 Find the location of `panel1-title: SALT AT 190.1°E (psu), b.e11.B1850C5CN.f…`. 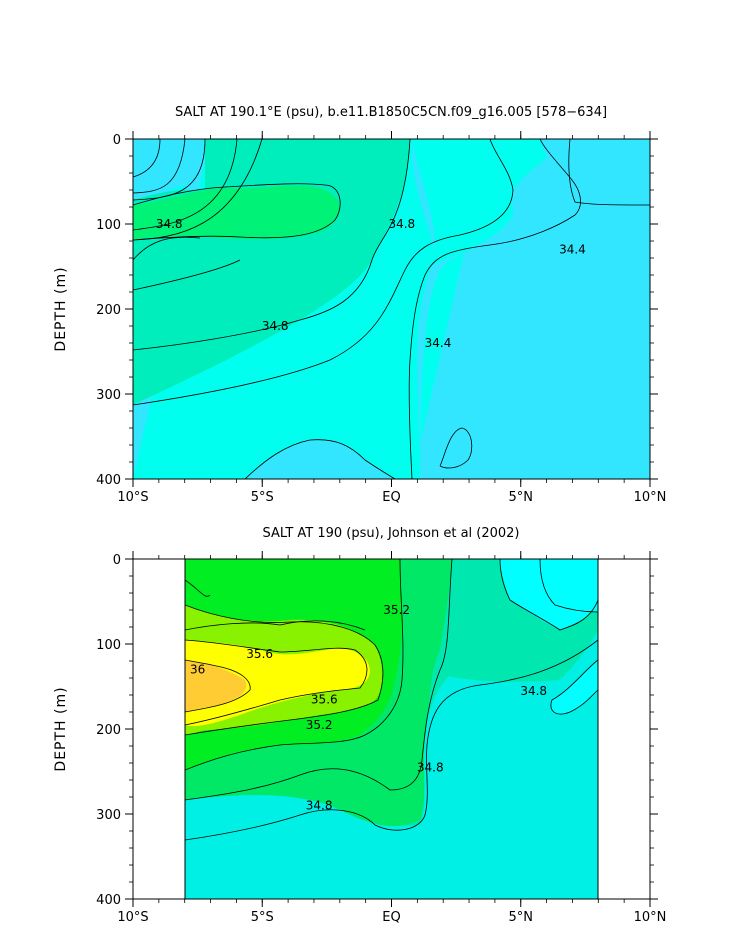

panel1-title: SALT AT 190.1°E (psu), b.e11.B1850C5CN.f… is located at coordinates (391, 112).